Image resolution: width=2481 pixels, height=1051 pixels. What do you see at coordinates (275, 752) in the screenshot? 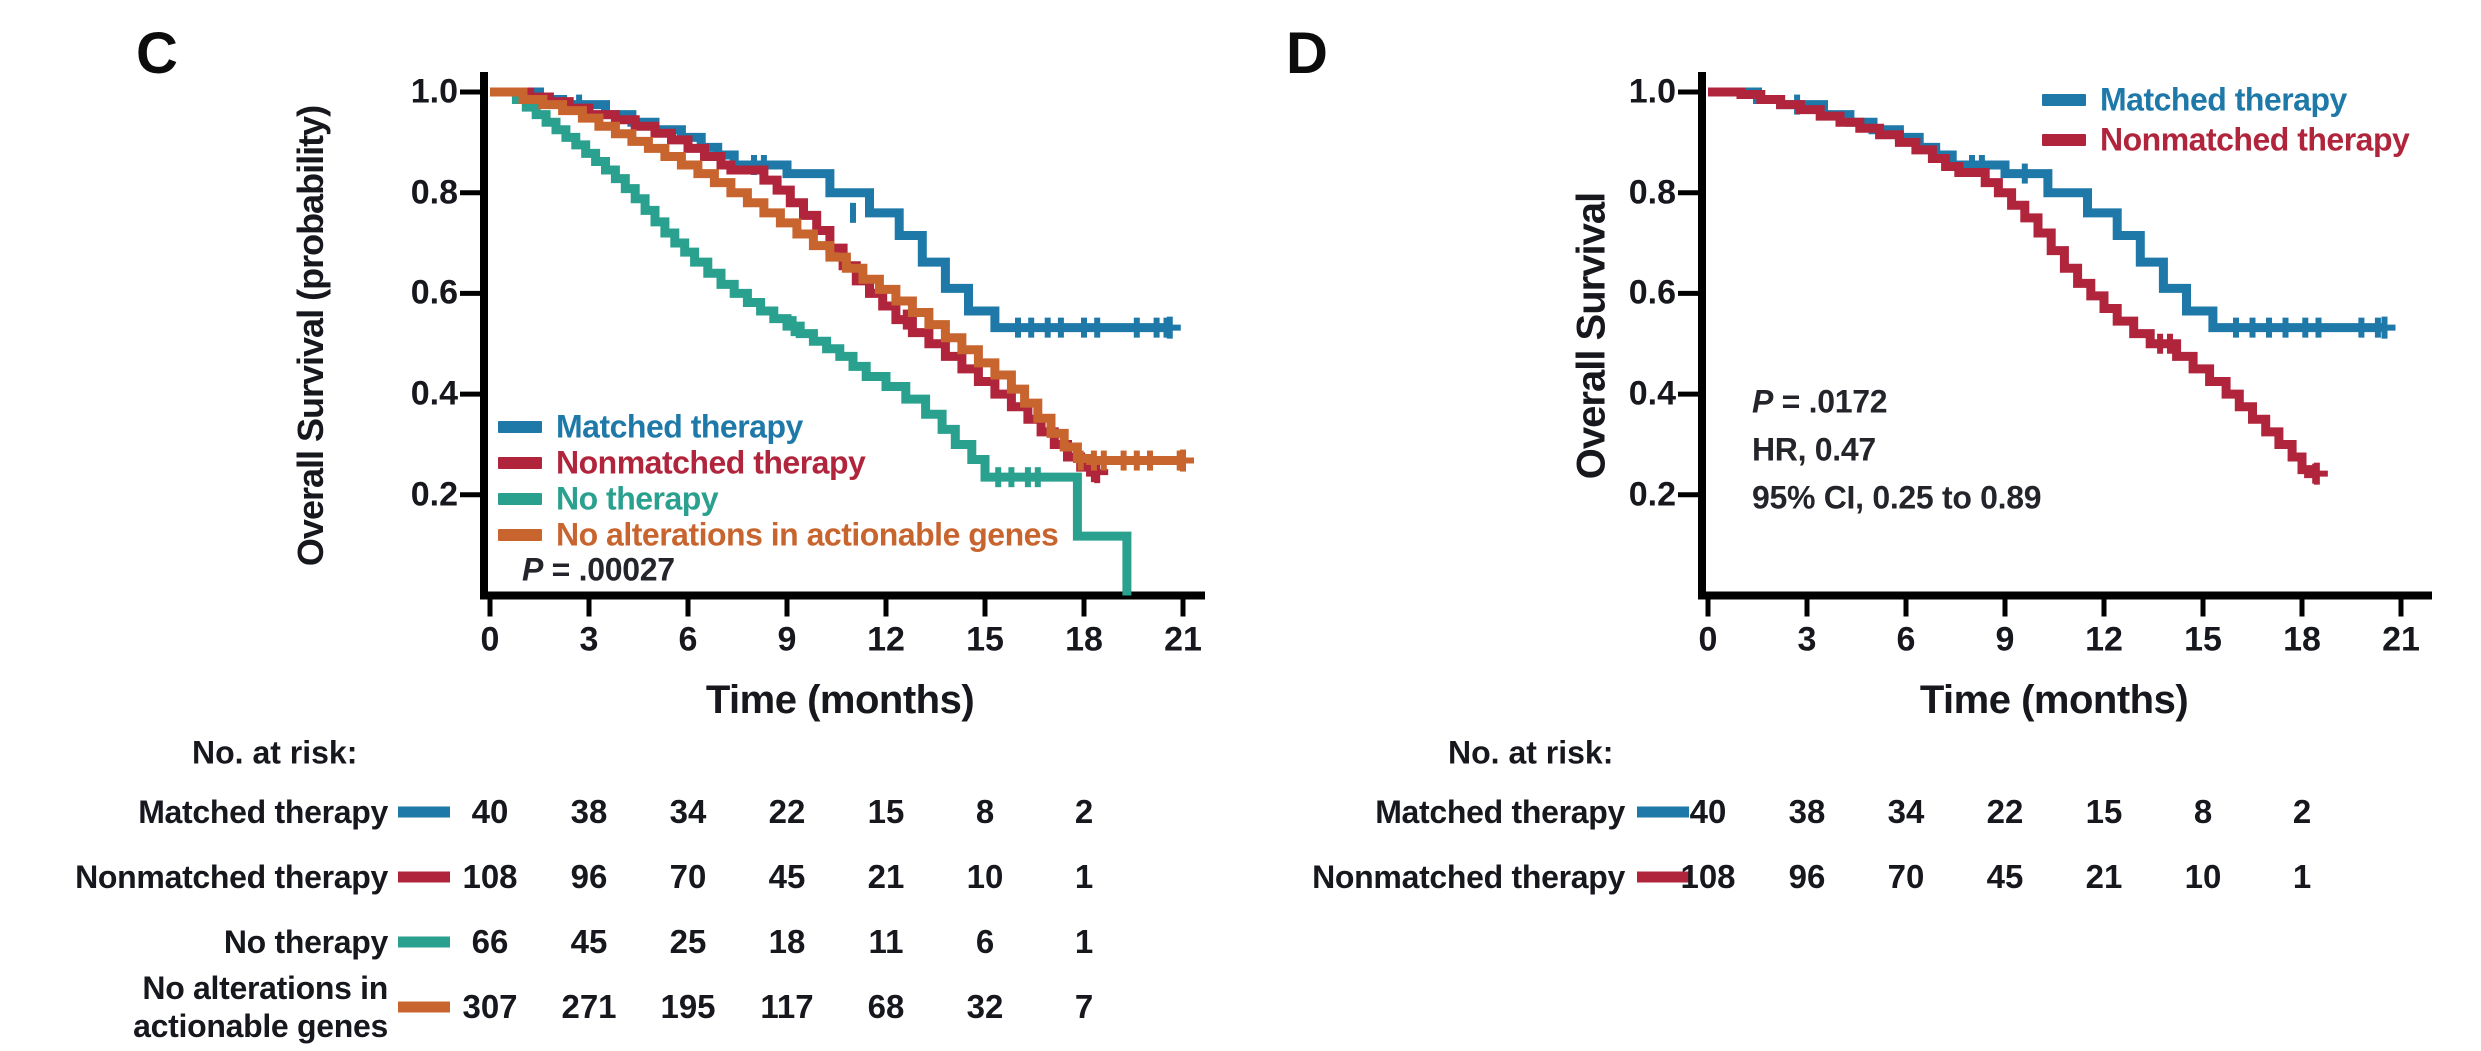
I see `panel-c-risk-header: No. at risk:` at bounding box center [275, 752].